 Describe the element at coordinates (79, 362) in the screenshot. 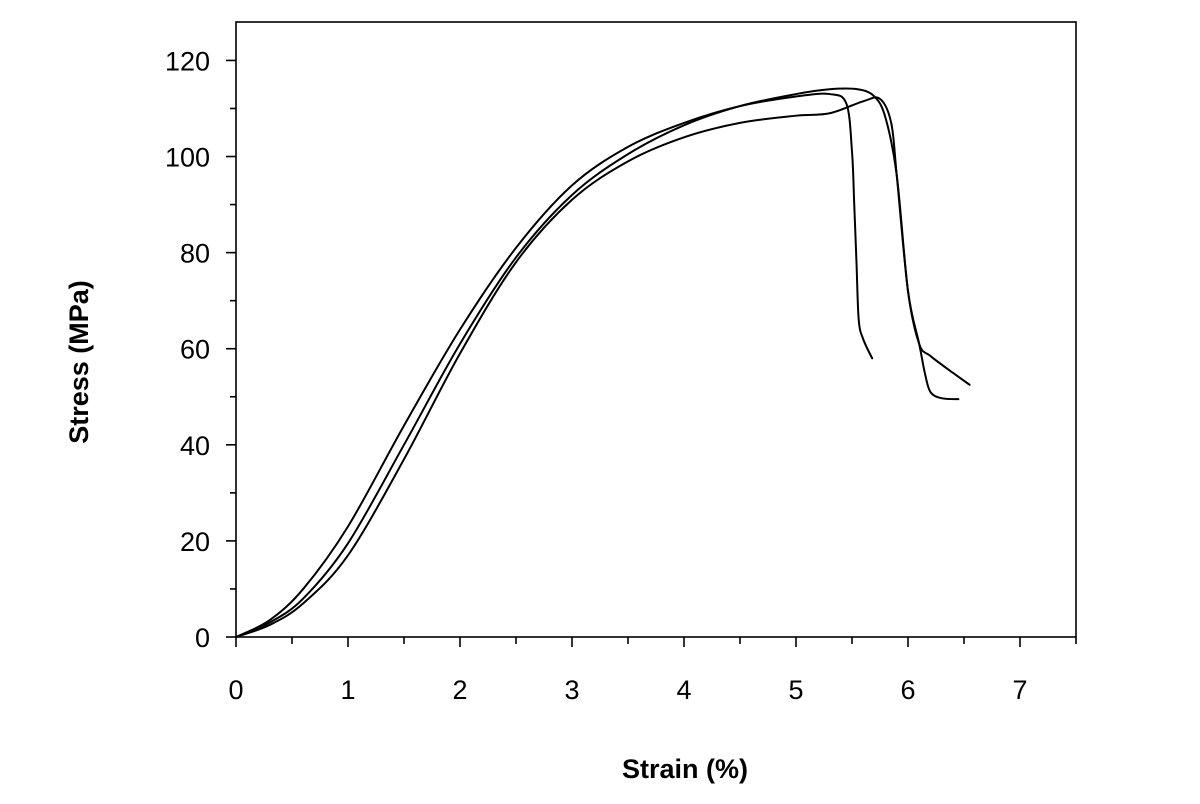

I see `y-axis-title: Stress (MPa)` at that location.